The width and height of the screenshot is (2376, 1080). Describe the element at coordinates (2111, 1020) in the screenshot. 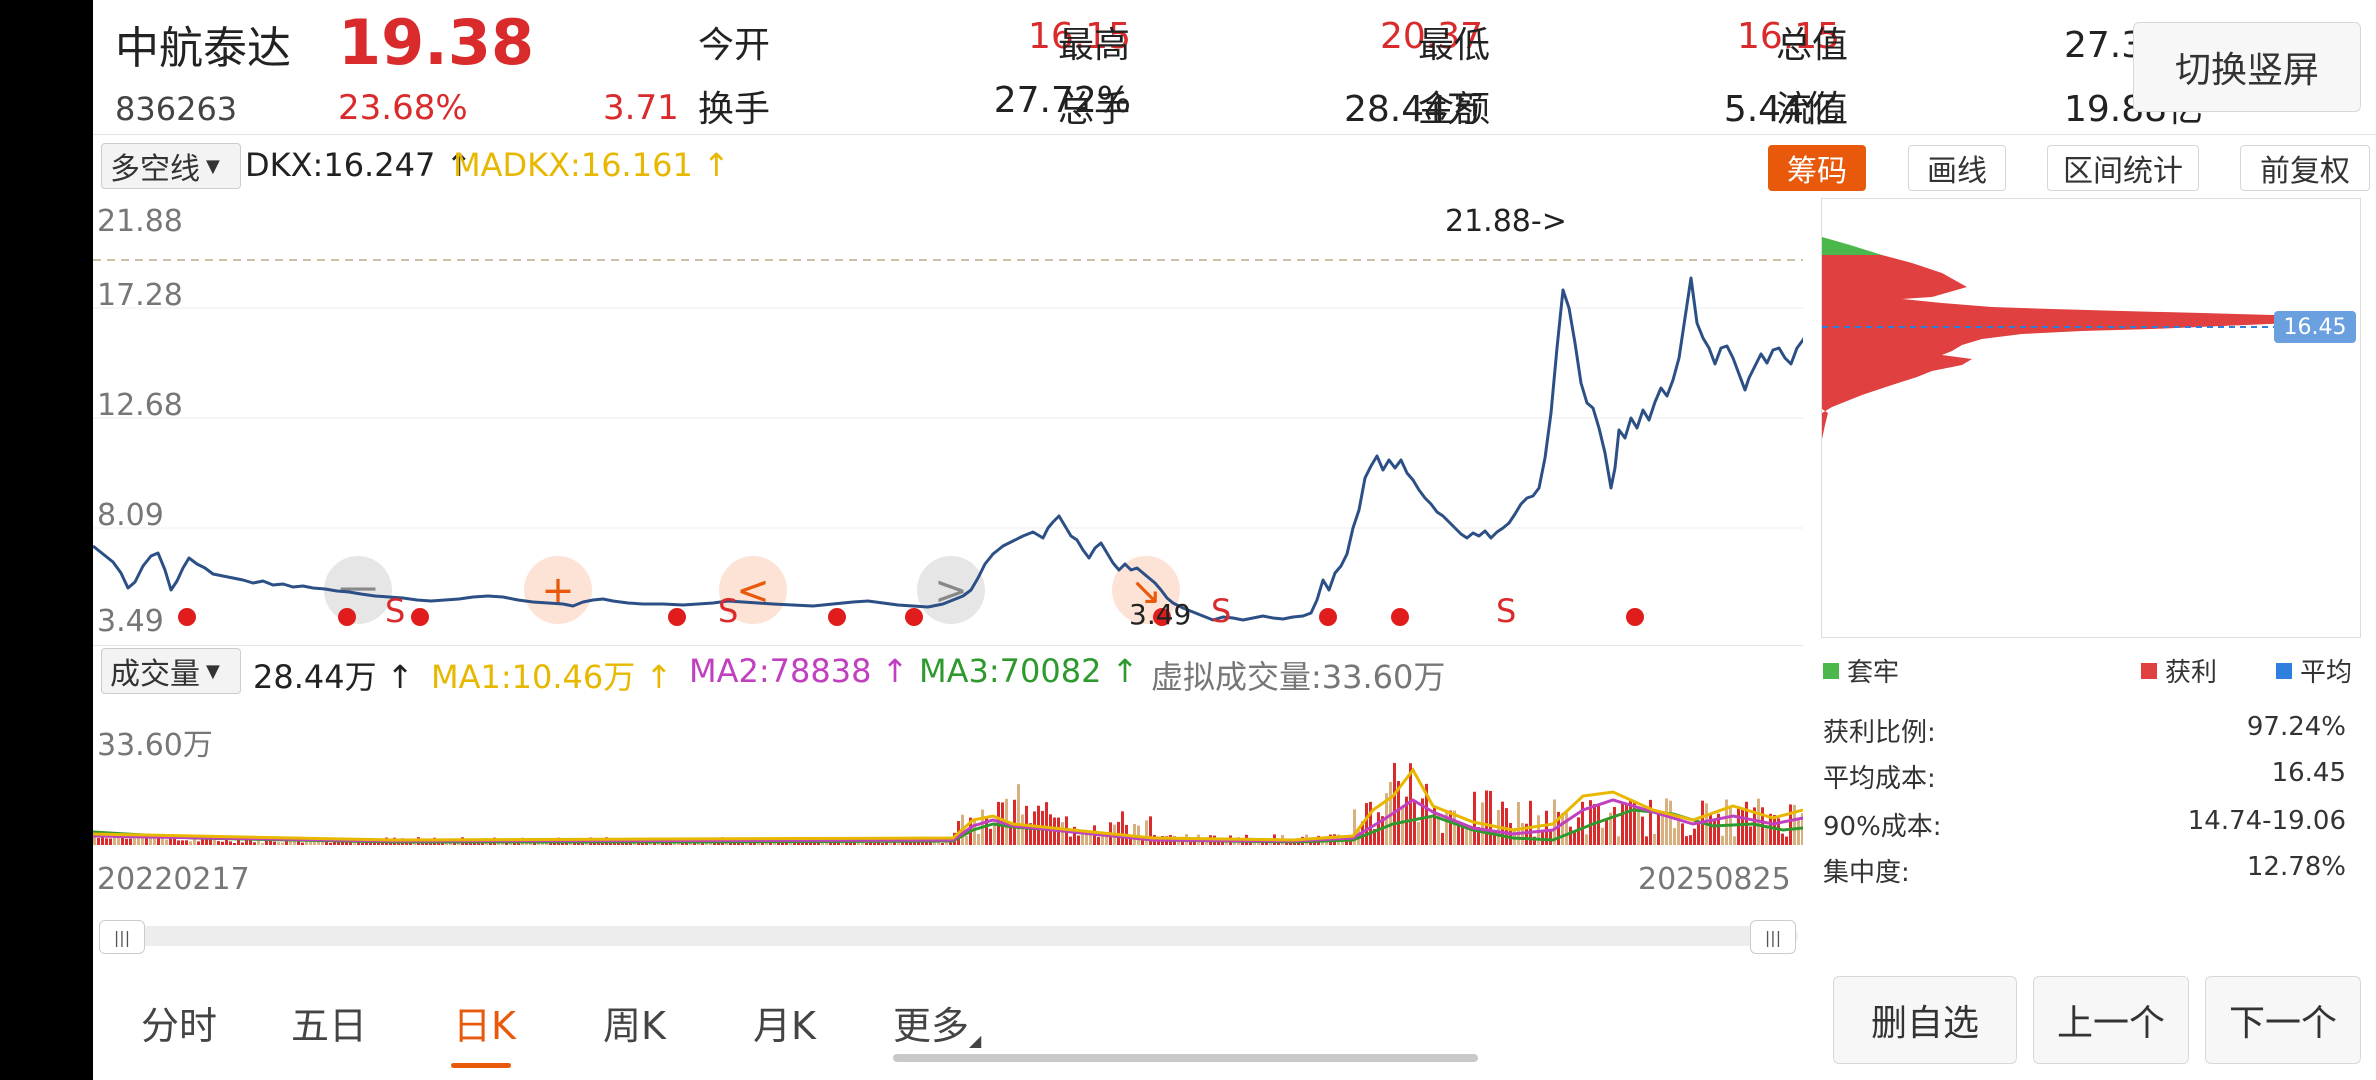

I see `previous-stock-button: 上一个` at that location.